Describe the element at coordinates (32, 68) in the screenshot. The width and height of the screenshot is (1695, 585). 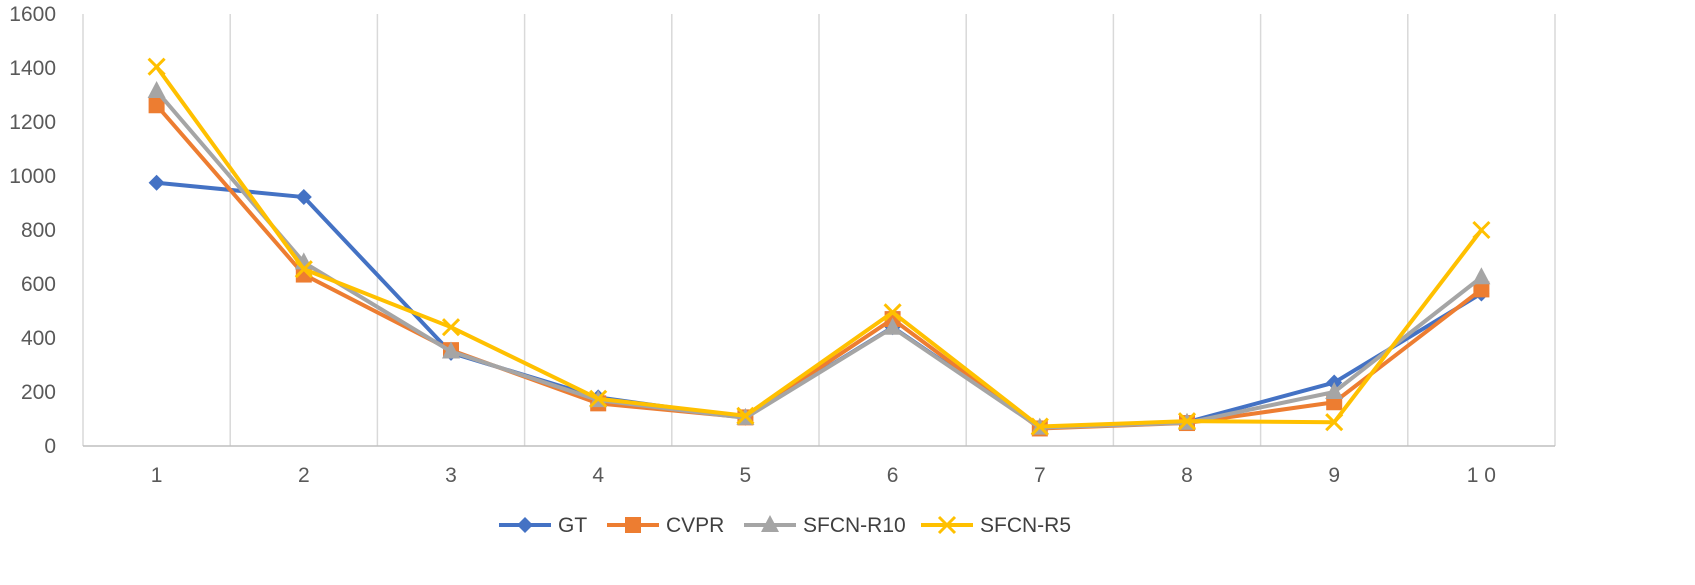
I see `y-tick-label: 1400` at that location.